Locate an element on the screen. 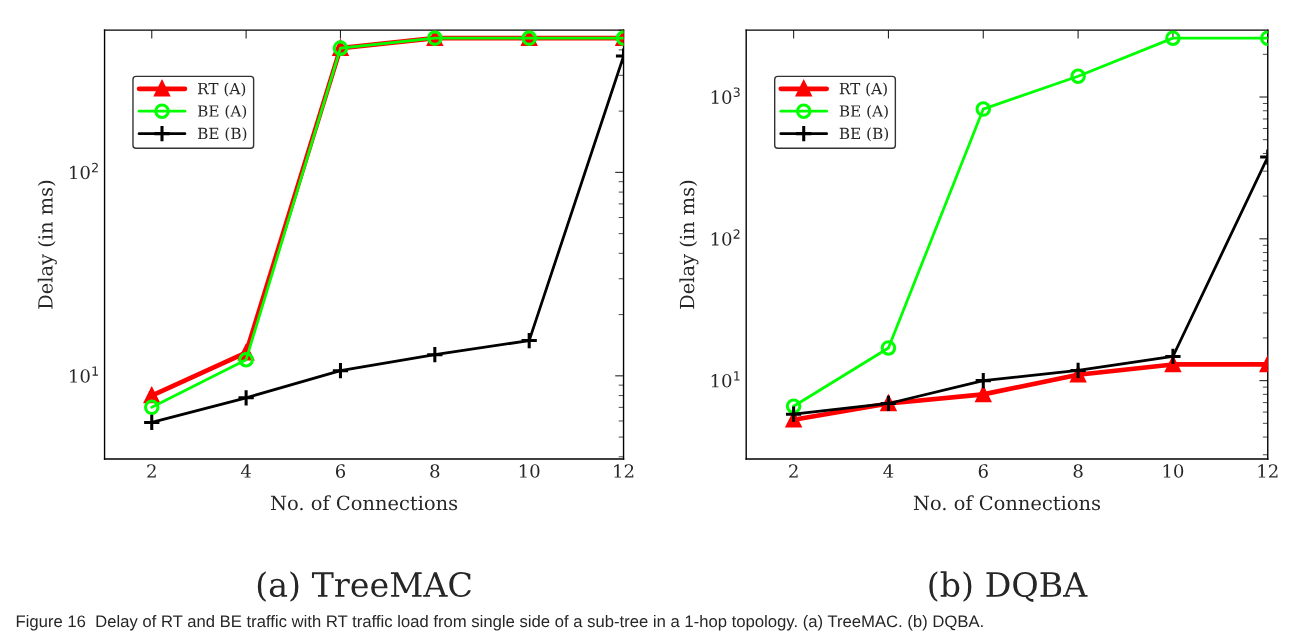 Image resolution: width=1291 pixels, height=642 pixels. text: (b) DQBA is located at coordinates (1008, 586).